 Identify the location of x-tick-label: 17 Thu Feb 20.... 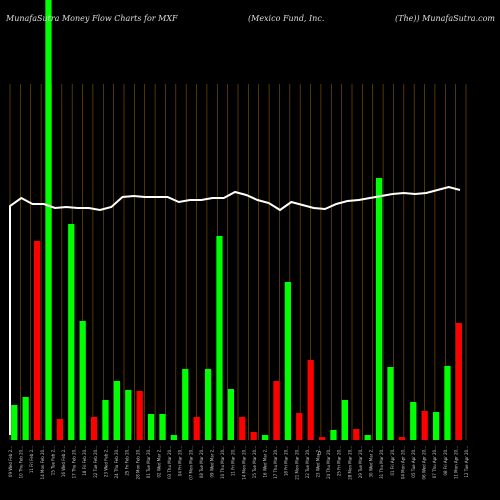
(74, 462).